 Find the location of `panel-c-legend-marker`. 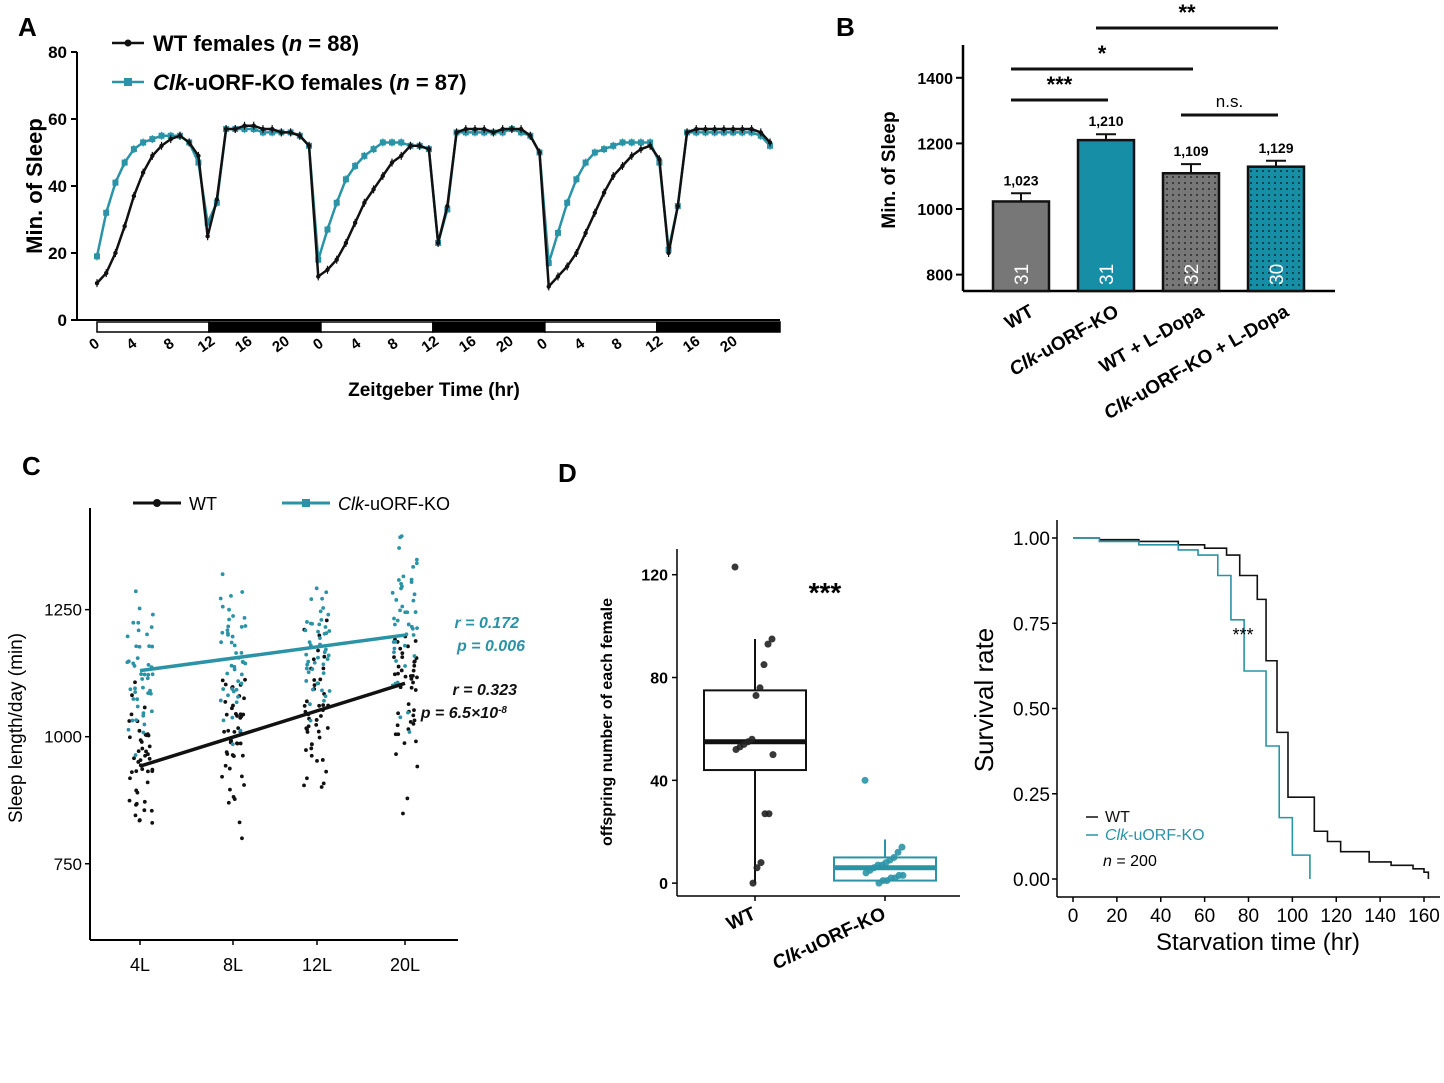

panel-c-legend-marker is located at coordinates (157, 503).